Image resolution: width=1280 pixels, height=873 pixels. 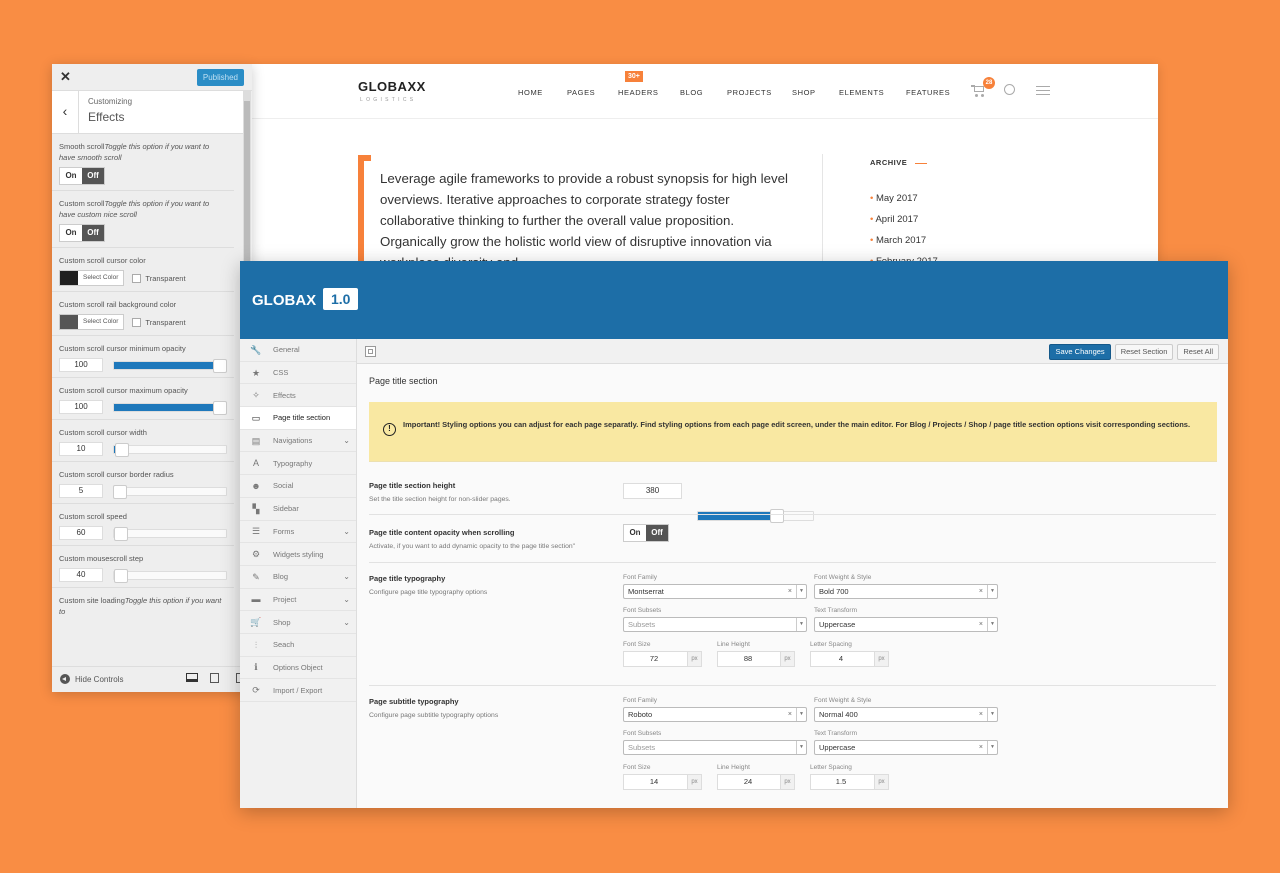 I want to click on back-button: ‹, so click(x=65, y=112).